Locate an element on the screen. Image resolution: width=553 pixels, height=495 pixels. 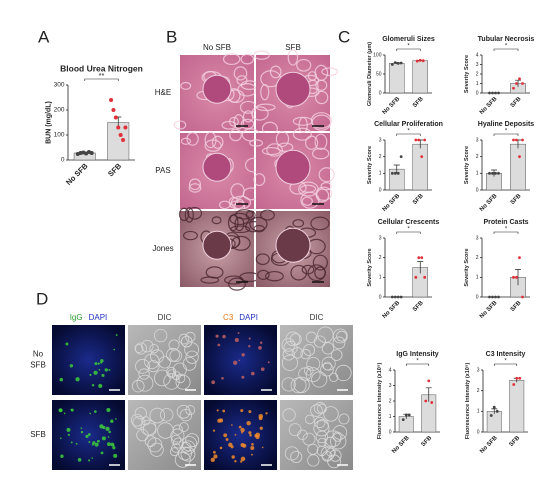
row-label: SFB is located at coordinates (38, 434).